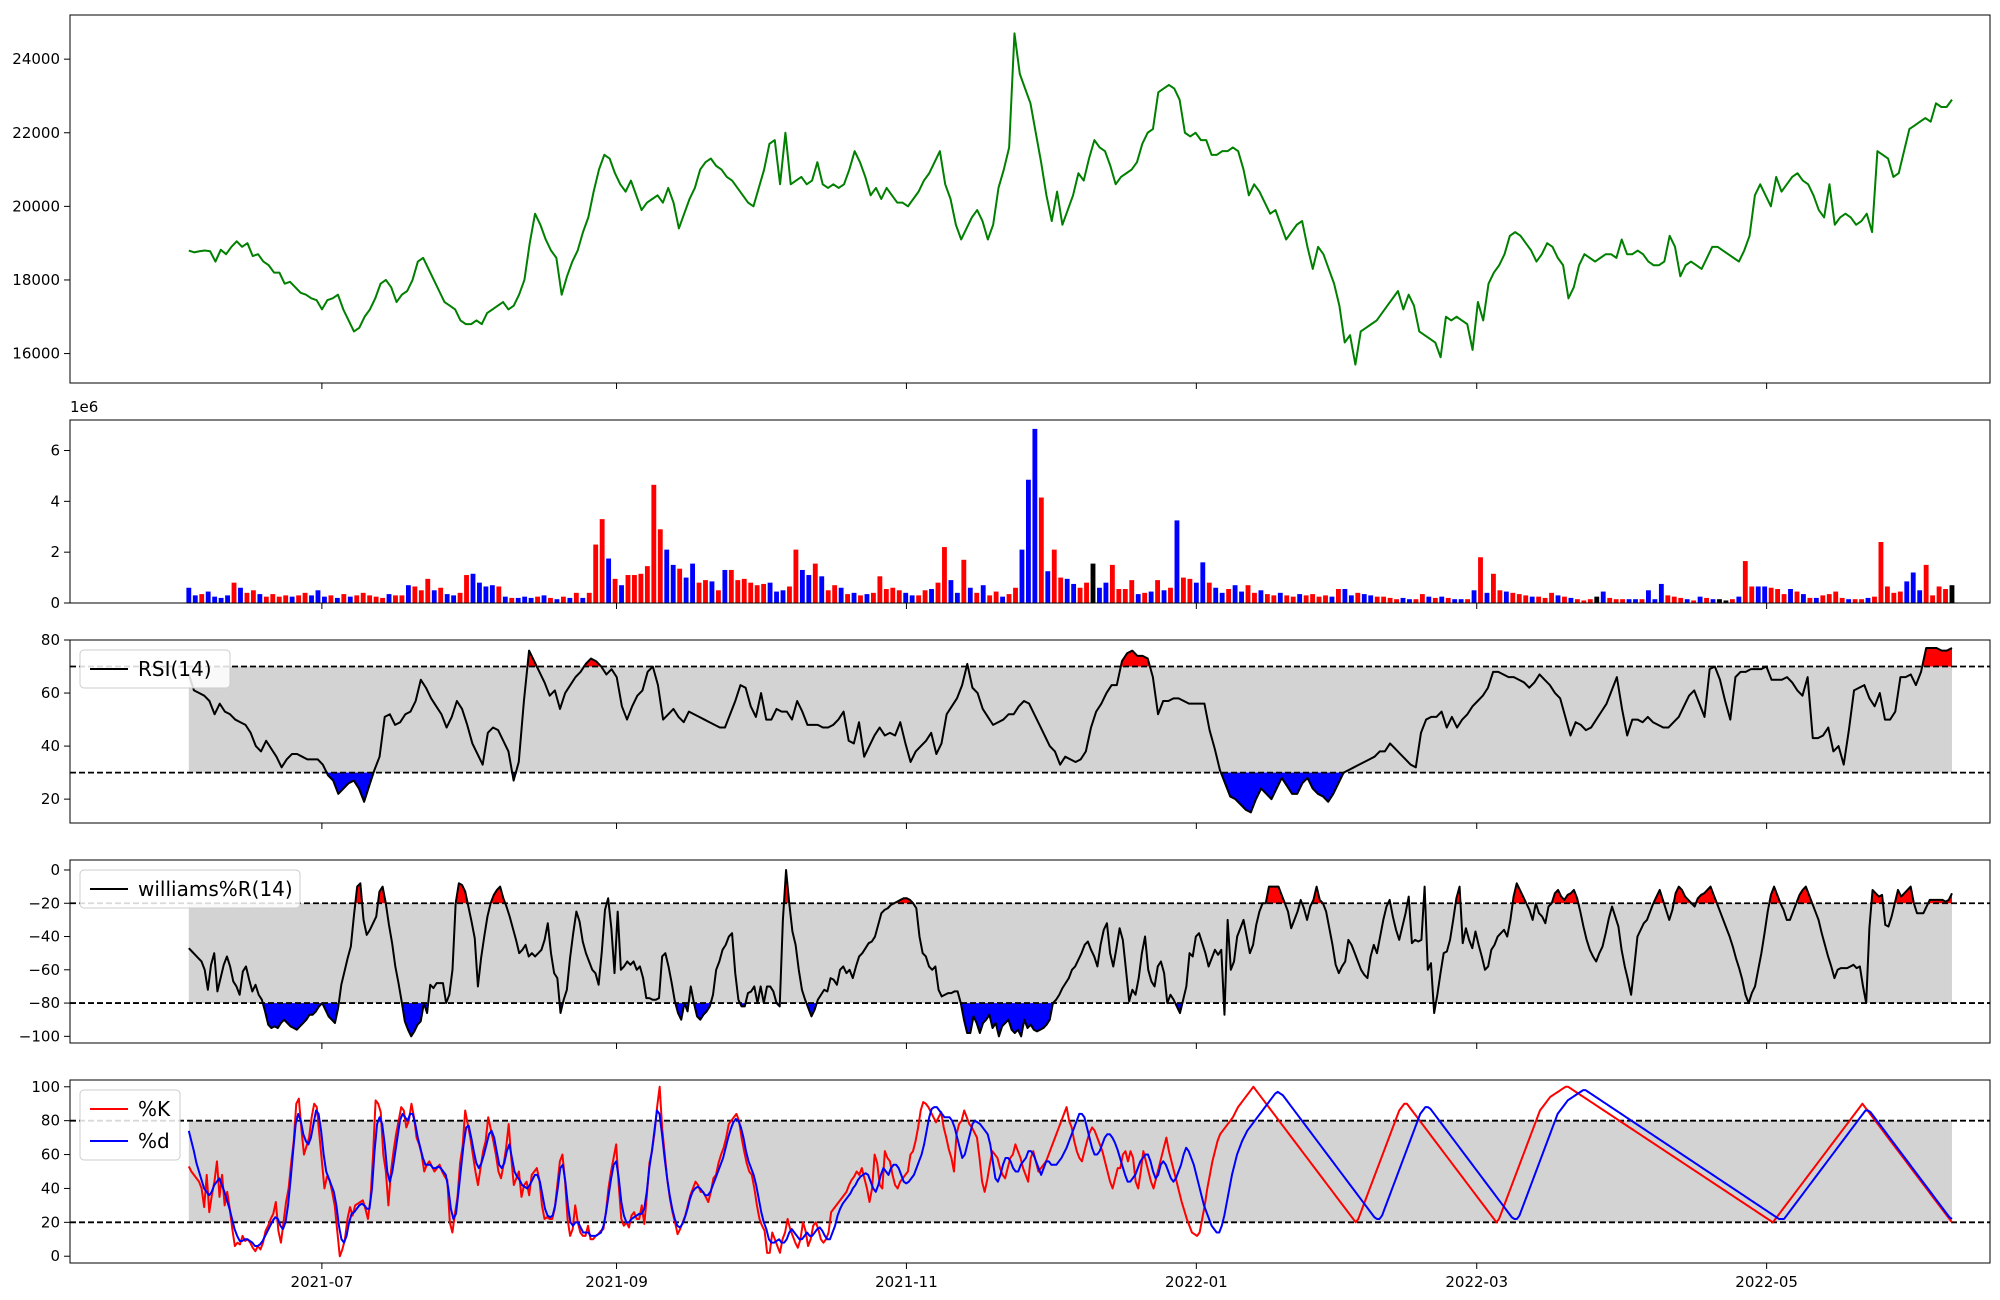 The width and height of the screenshot is (2000, 1300). I want to click on x-tick-label: 2021-09, so click(616, 1282).